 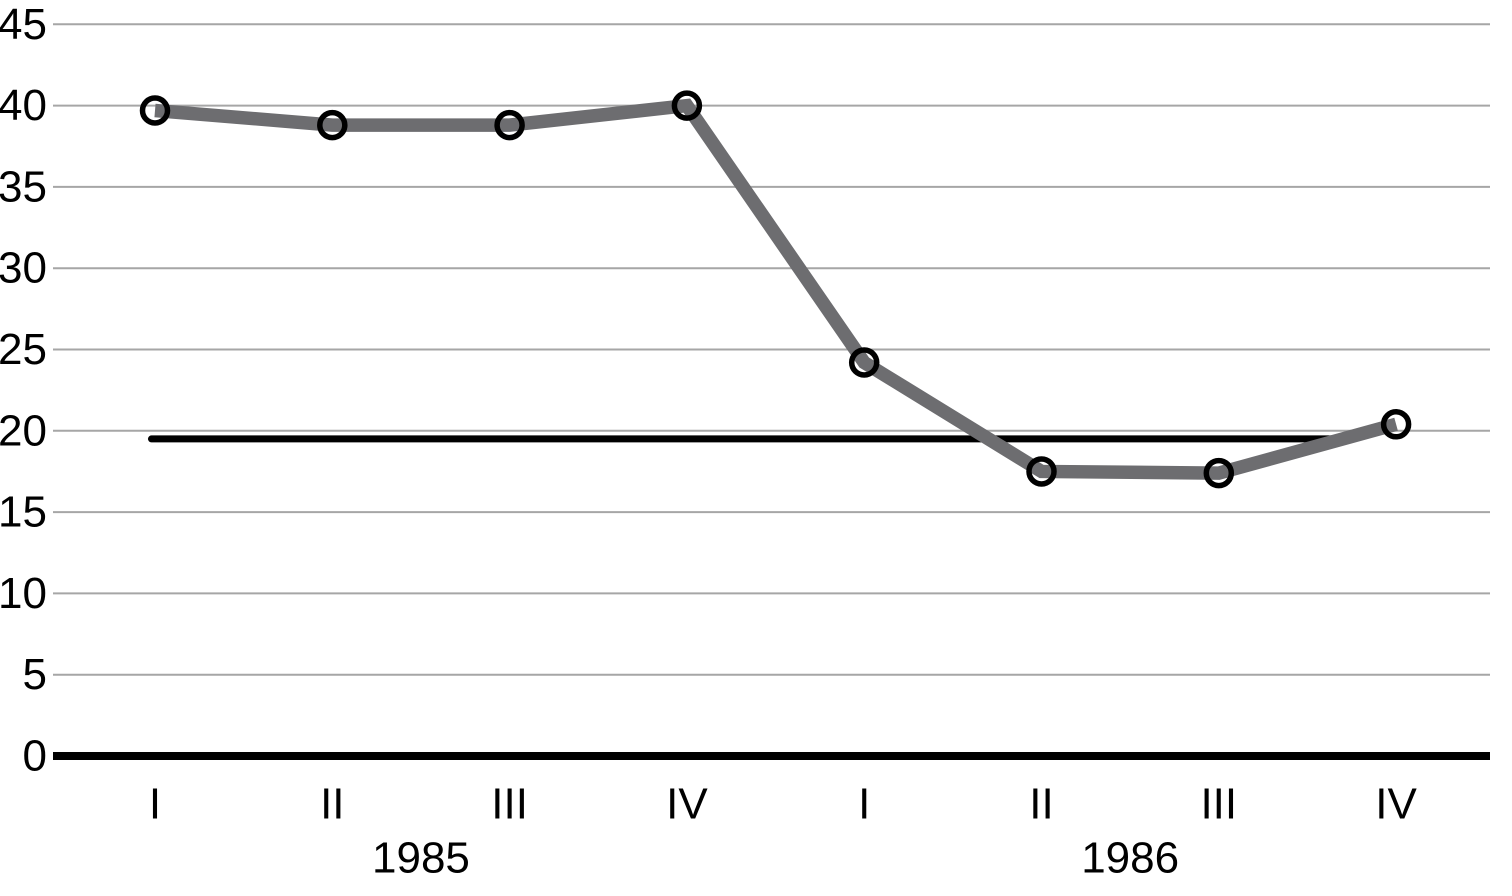 What do you see at coordinates (35, 756) in the screenshot?
I see `y-tick-label: 0` at bounding box center [35, 756].